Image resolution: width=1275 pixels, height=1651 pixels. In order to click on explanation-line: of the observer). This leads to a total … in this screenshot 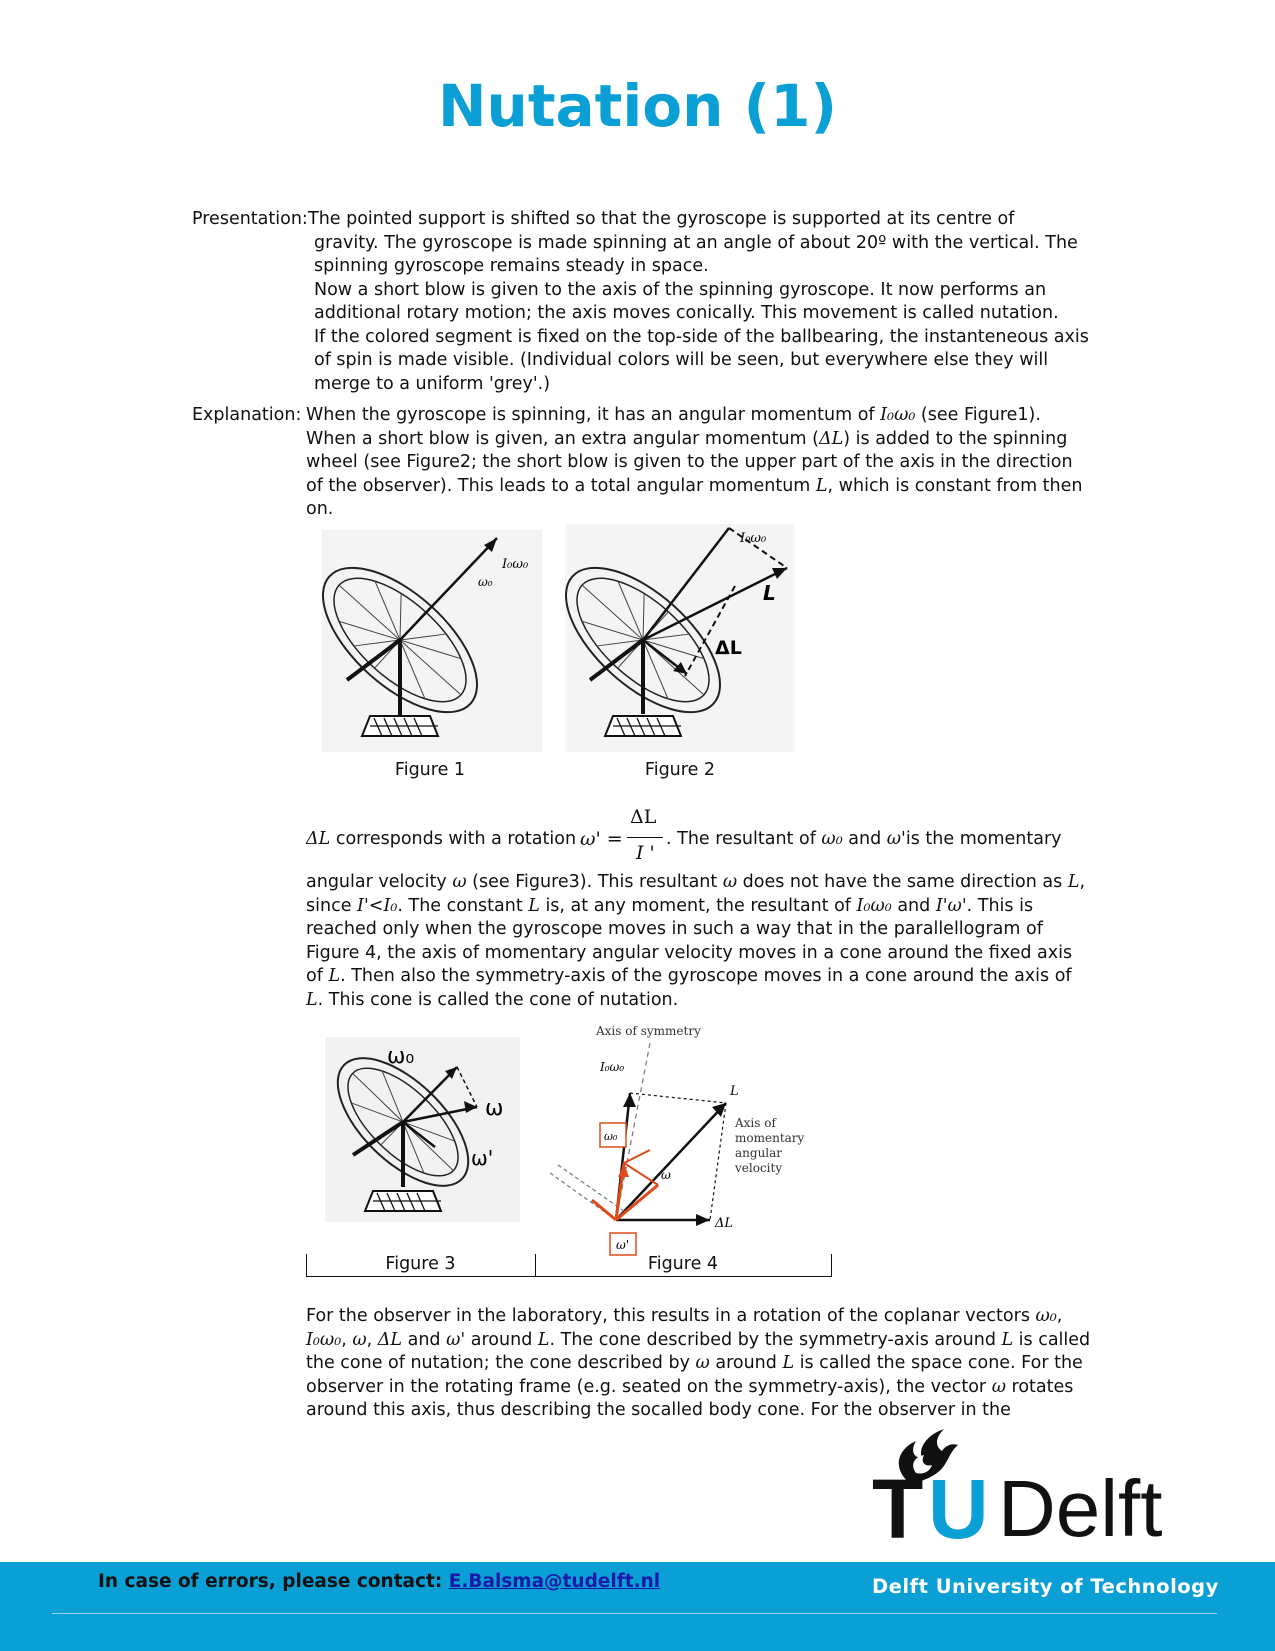, I will do `click(694, 485)`.